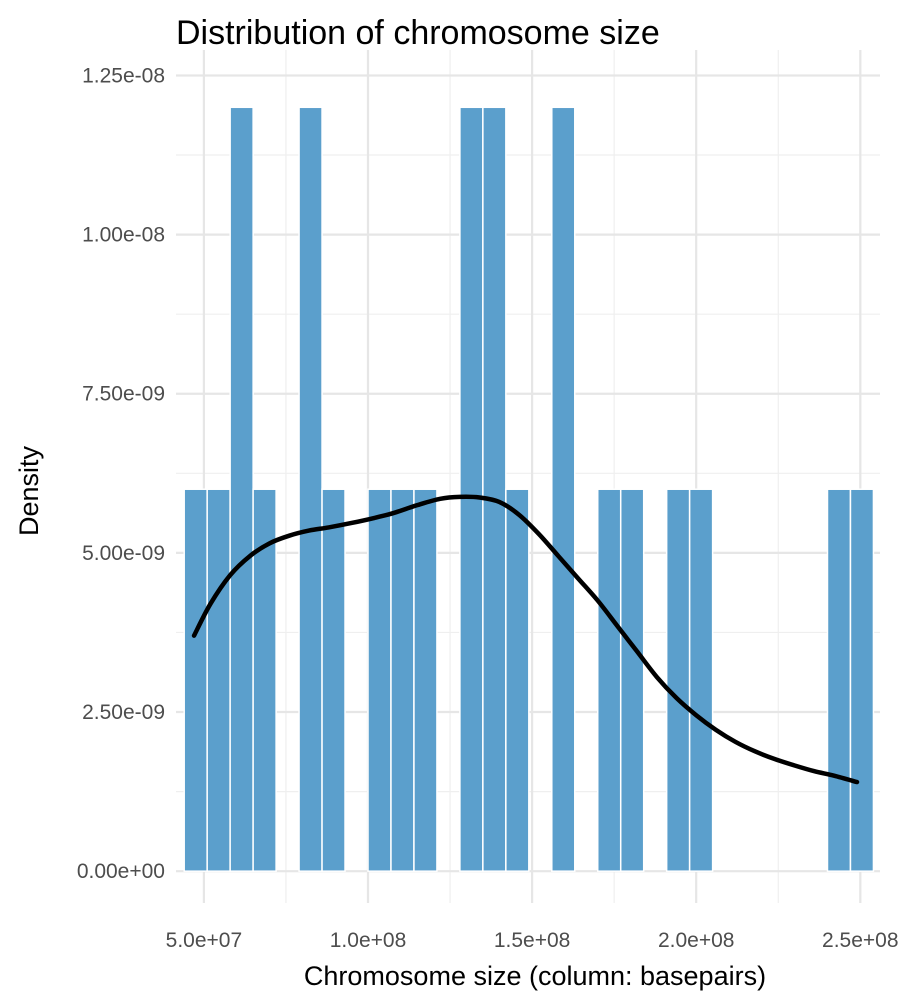 The width and height of the screenshot is (914, 1004). Describe the element at coordinates (368, 940) in the screenshot. I see `x-tick-label: 1.0e+08` at that location.